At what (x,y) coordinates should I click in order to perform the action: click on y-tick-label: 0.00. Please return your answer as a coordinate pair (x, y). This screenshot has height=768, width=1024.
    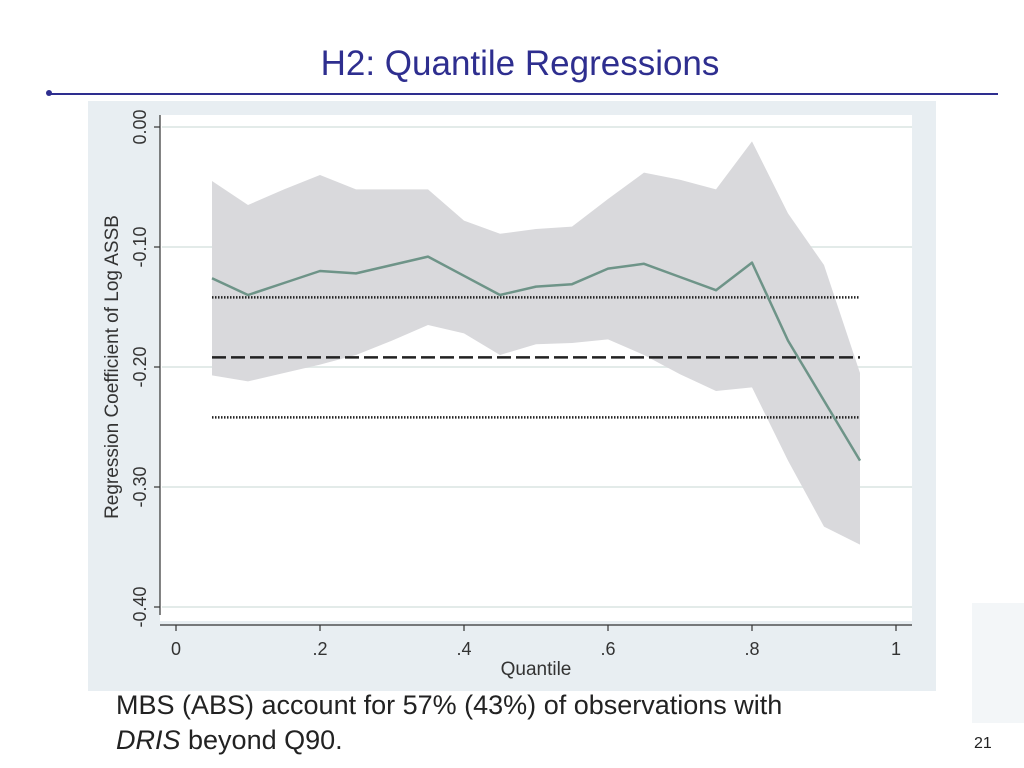
    Looking at the image, I should click on (140, 126).